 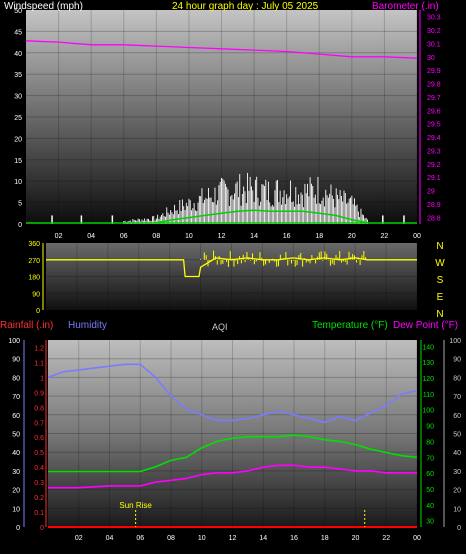 What do you see at coordinates (18, 75) in the screenshot?
I see `wind-tick-label: 35` at bounding box center [18, 75].